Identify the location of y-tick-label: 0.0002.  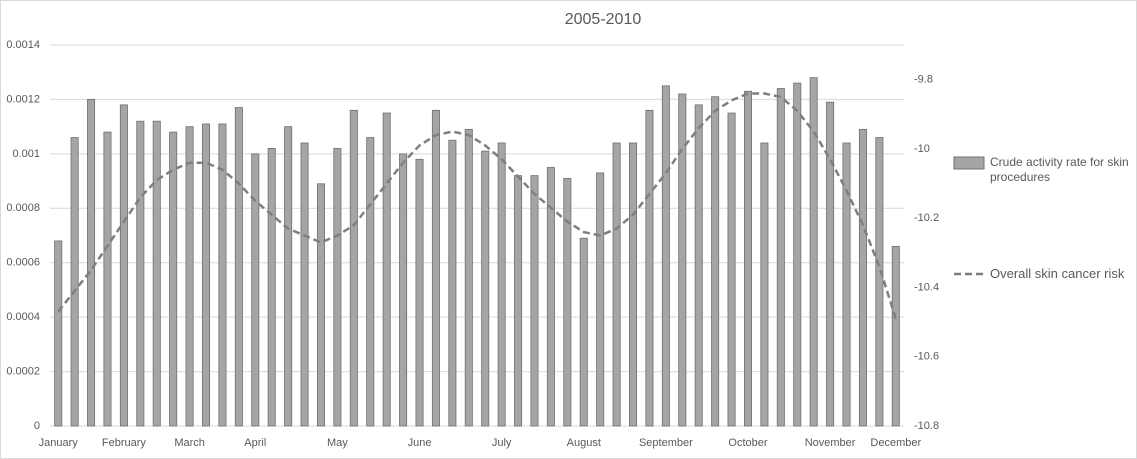
(23, 371).